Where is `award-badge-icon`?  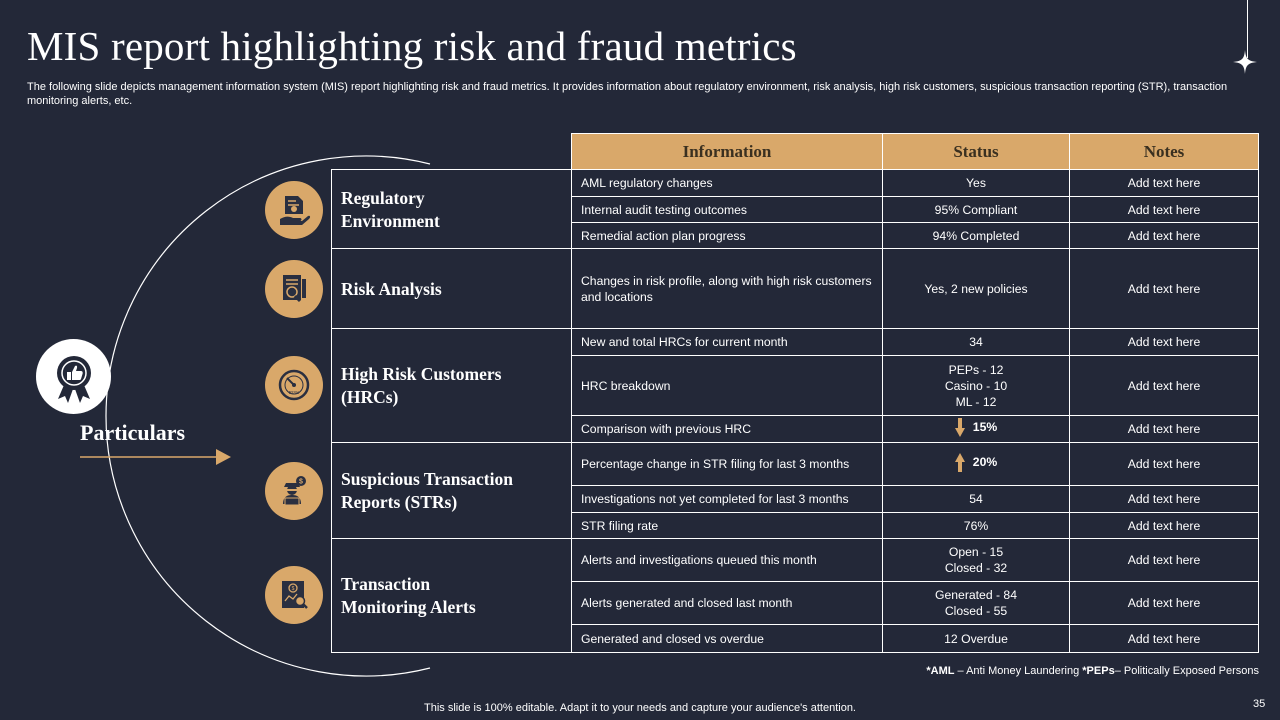 award-badge-icon is located at coordinates (73, 376).